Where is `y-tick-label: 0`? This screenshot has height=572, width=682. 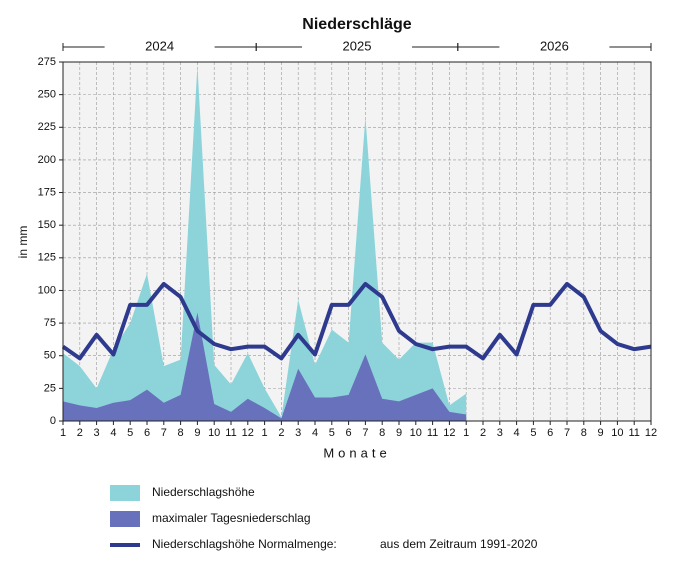
y-tick-label: 0 is located at coordinates (53, 421).